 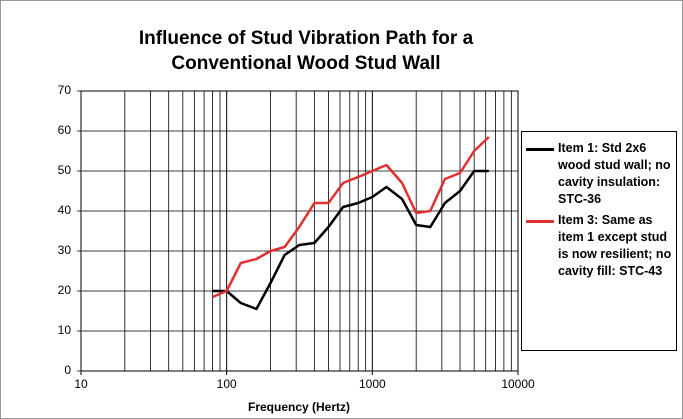 What do you see at coordinates (350, 240) in the screenshot?
I see `series-line` at bounding box center [350, 240].